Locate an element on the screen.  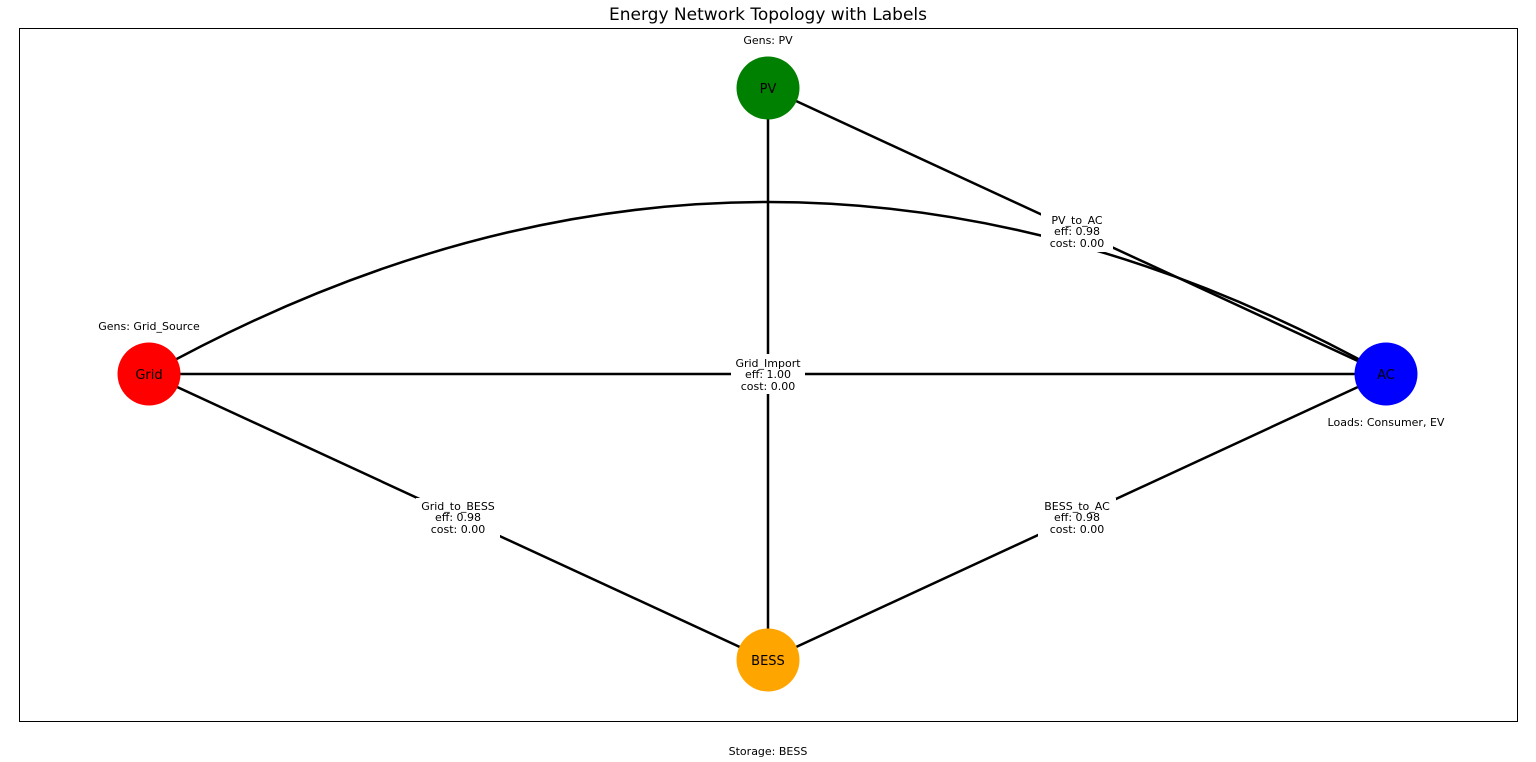
annotation-grid: Gens: Grid_Source is located at coordinates (149, 326).